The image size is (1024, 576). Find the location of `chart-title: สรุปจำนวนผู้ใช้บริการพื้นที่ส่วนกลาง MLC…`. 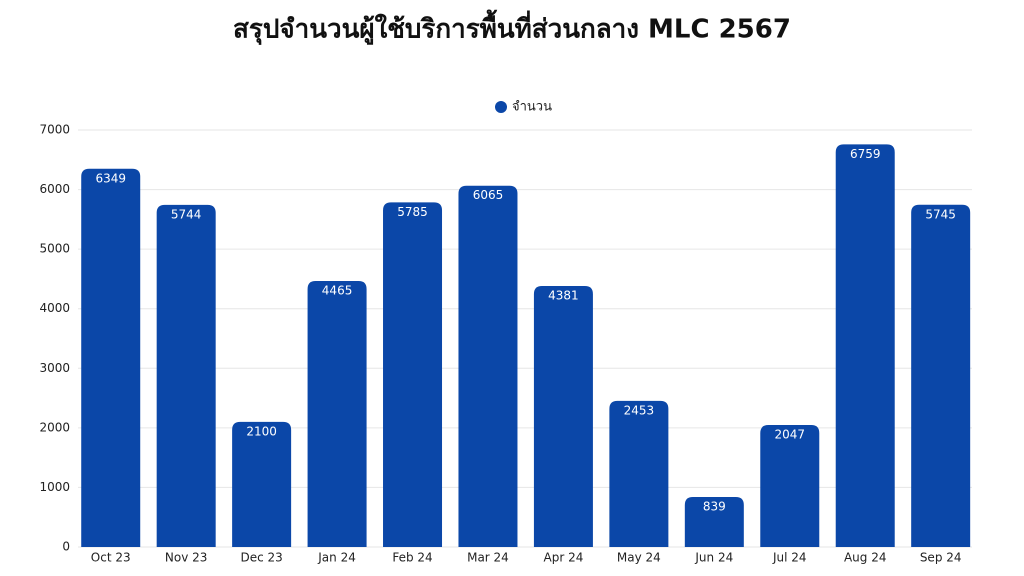

chart-title: สรุปจำนวนผู้ใช้บริการพื้นที่ส่วนกลาง MLC… is located at coordinates (512, 27).